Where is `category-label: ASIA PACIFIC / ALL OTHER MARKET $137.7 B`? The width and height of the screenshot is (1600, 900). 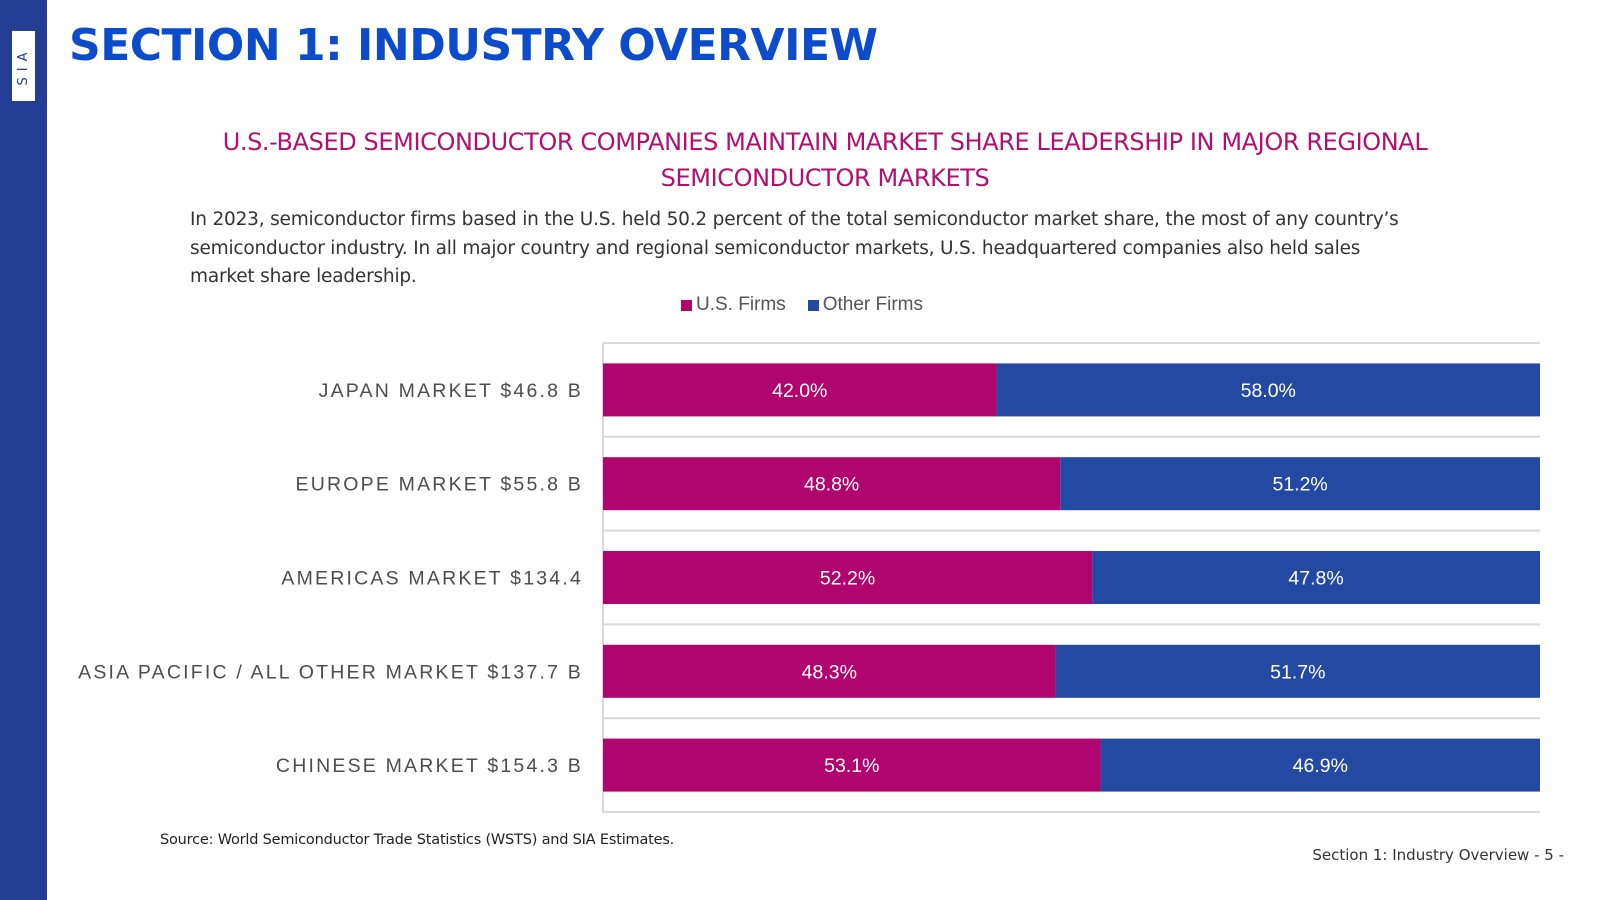 category-label: ASIA PACIFIC / ALL OTHER MARKET $137.7 B is located at coordinates (330, 672).